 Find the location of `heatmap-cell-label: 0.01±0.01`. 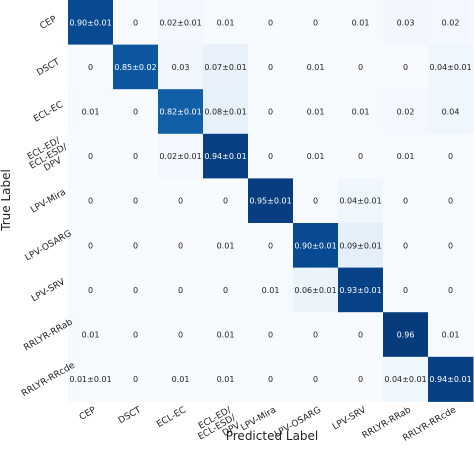

heatmap-cell-label: 0.01±0.01 is located at coordinates (90, 379).